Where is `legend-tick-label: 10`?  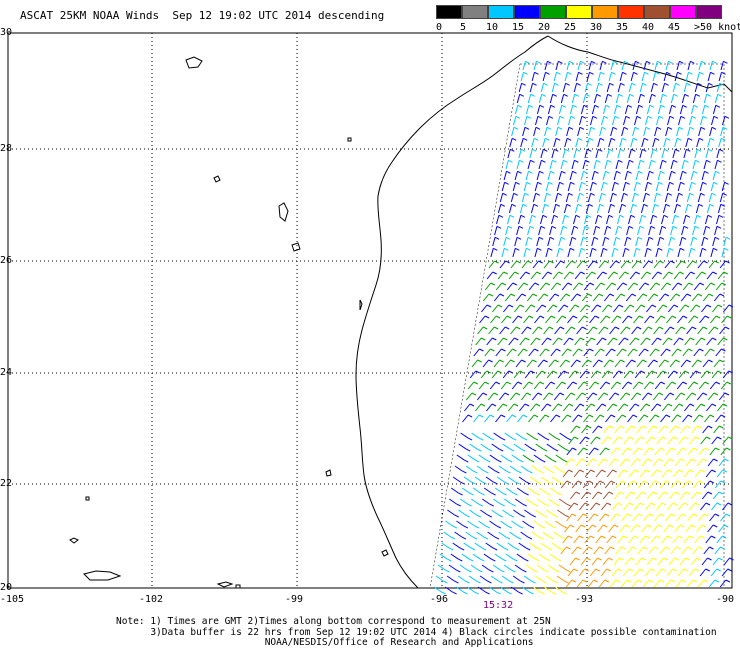 legend-tick-label: 10 is located at coordinates (492, 27).